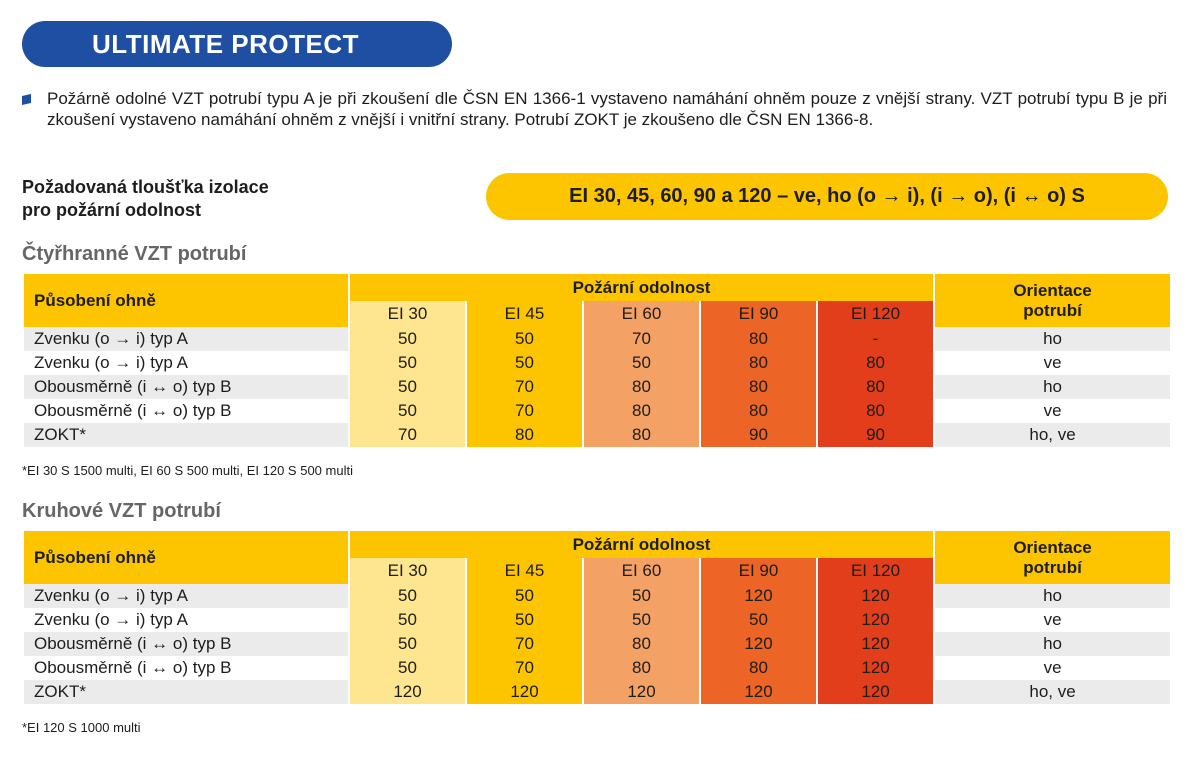  I want to click on class-header-ei45: EI 45, so click(524, 314).